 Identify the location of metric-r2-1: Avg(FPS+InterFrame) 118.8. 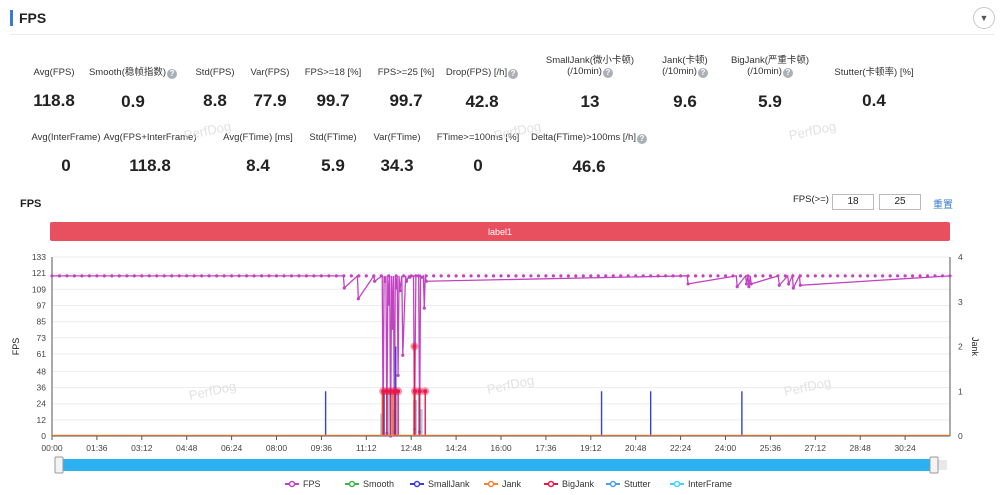
(150, 154).